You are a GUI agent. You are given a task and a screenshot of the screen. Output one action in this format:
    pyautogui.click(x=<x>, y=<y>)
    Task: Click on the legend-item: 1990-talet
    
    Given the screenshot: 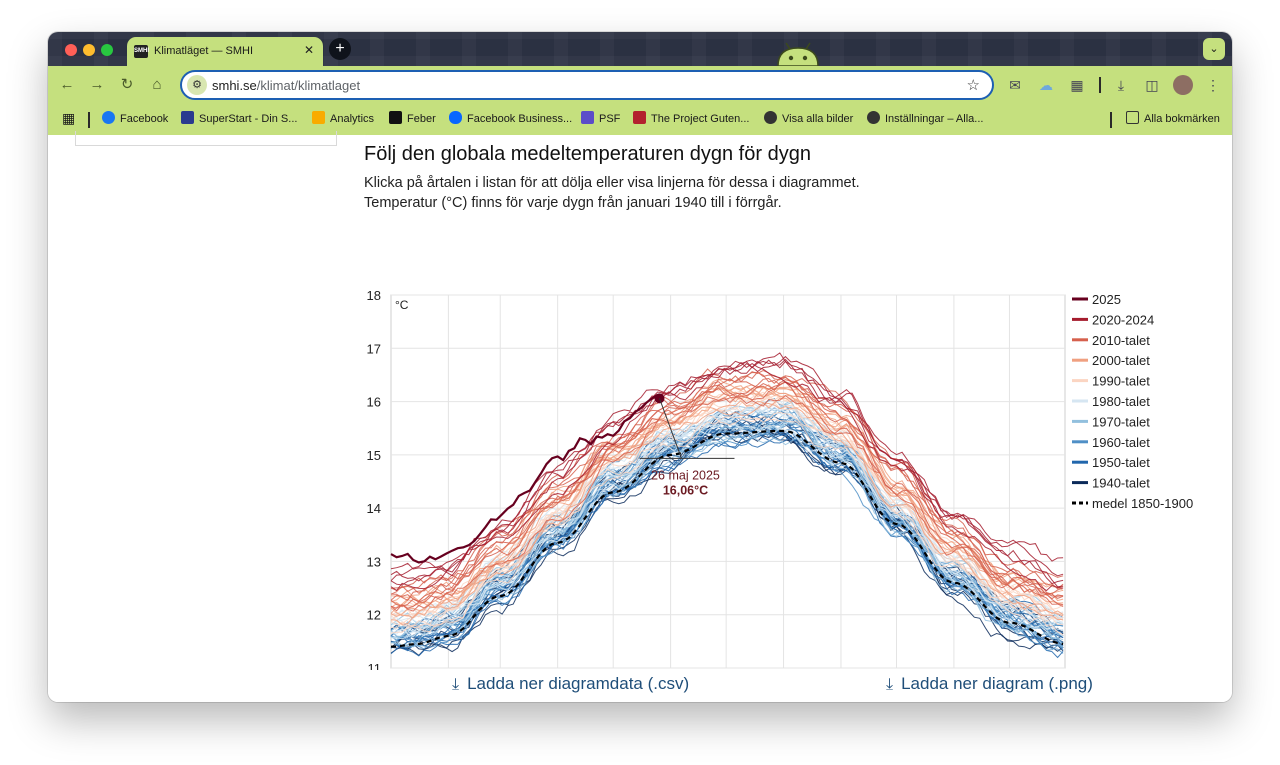 What is the action you would take?
    pyautogui.click(x=1121, y=381)
    